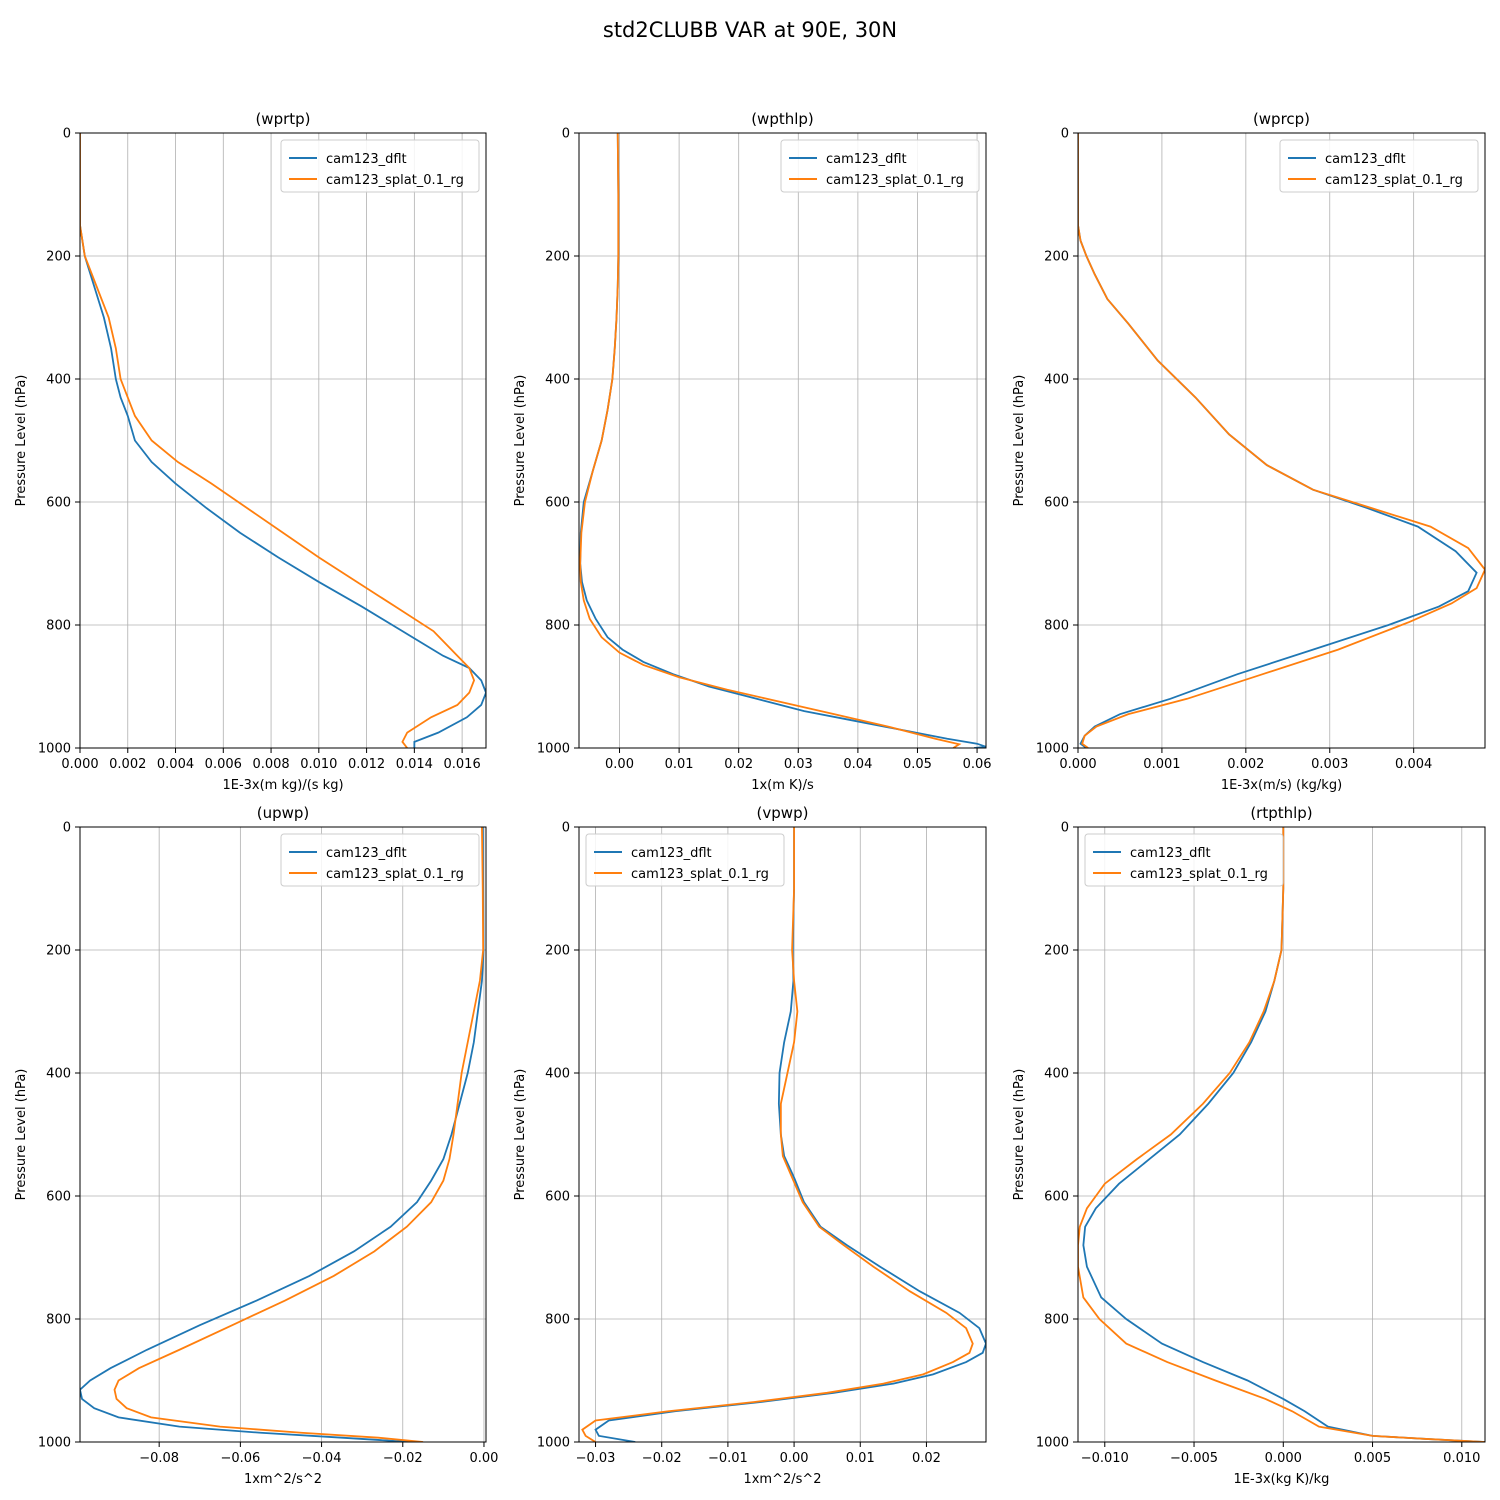 Image resolution: width=1500 pixels, height=1500 pixels. Describe the element at coordinates (414, 764) in the screenshot. I see `x-tick-label: 0.014` at that location.